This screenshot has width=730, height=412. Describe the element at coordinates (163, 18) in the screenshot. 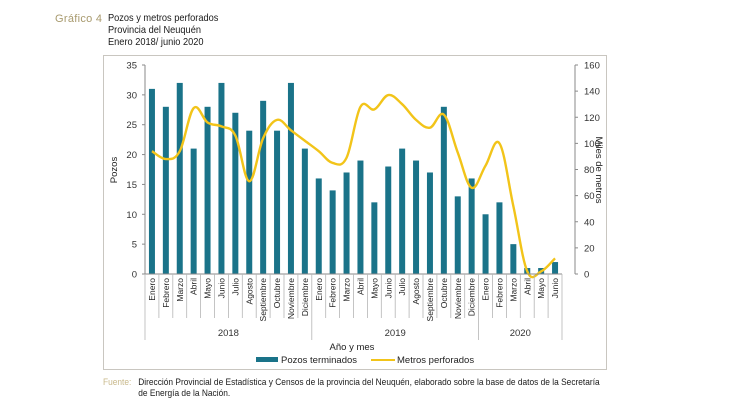

I see `chart-title: Pozos y metros perforados` at that location.